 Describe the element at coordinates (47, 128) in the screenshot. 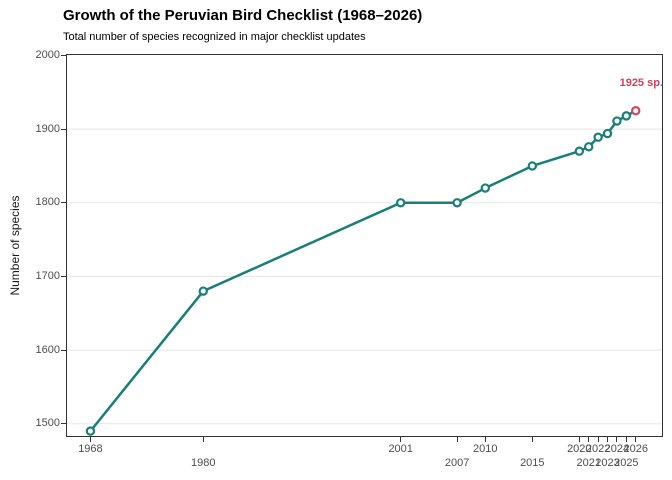

I see `y-tick-label: 1900` at that location.